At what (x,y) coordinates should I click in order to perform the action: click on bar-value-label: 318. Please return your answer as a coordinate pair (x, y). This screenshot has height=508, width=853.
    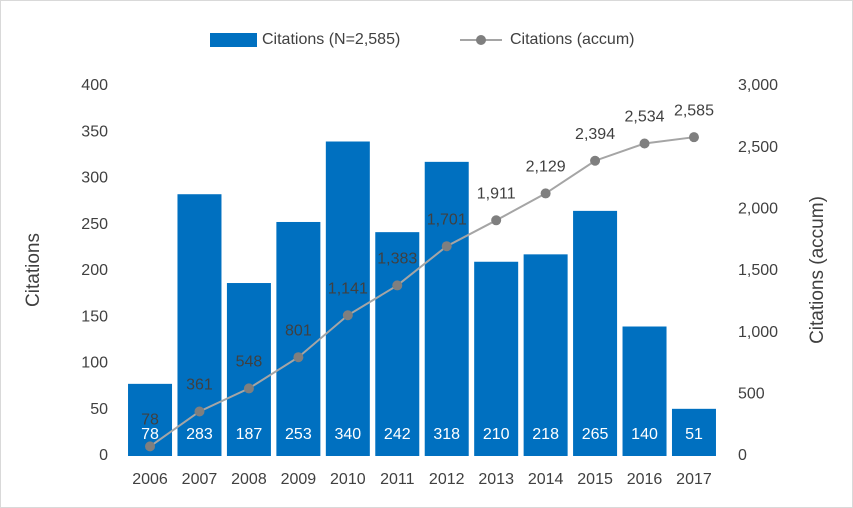
    Looking at the image, I should click on (446, 434).